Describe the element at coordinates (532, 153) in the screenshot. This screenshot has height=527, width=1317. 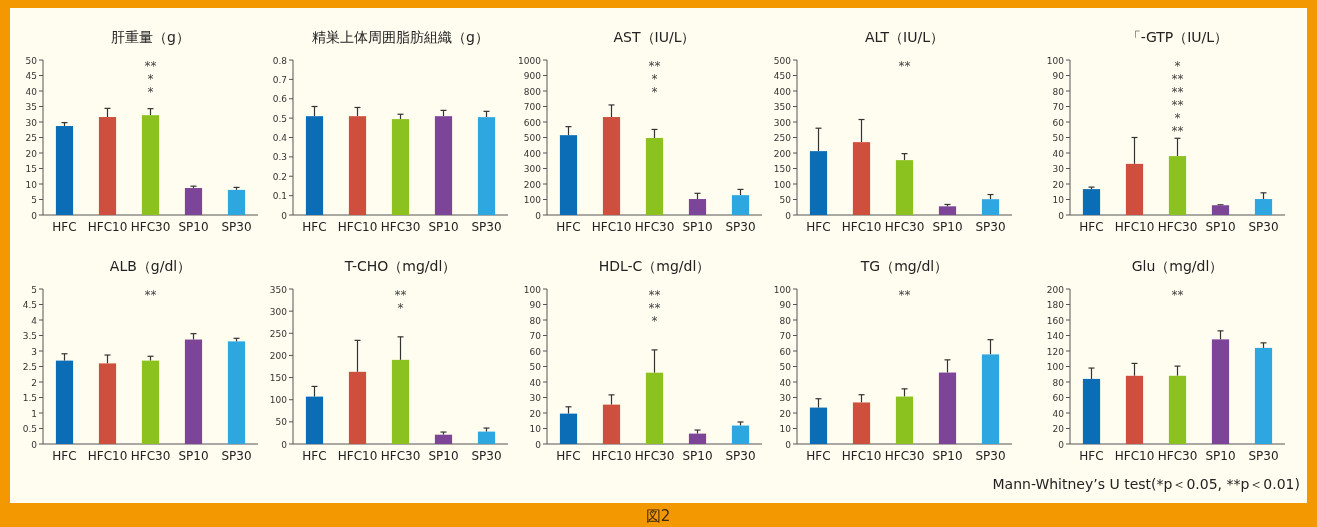
I see `y-tick-label: 400` at that location.